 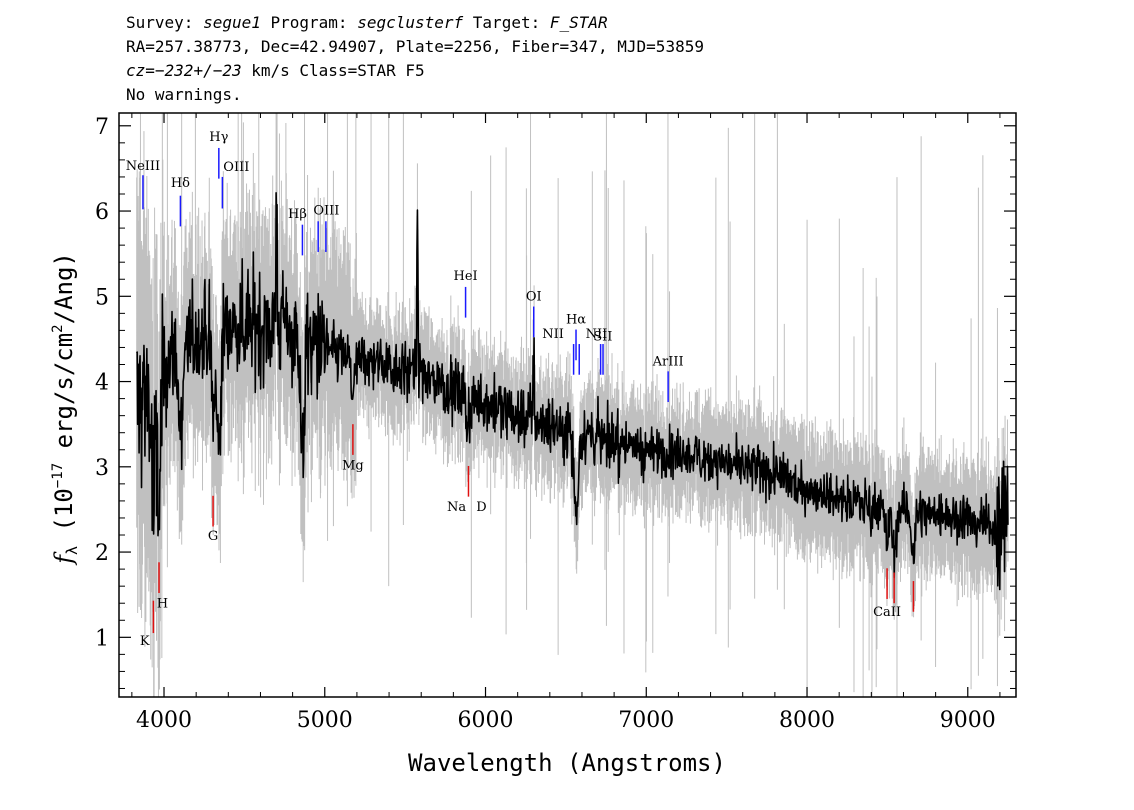 I want to click on y-tick-label: 6, so click(x=102, y=212).